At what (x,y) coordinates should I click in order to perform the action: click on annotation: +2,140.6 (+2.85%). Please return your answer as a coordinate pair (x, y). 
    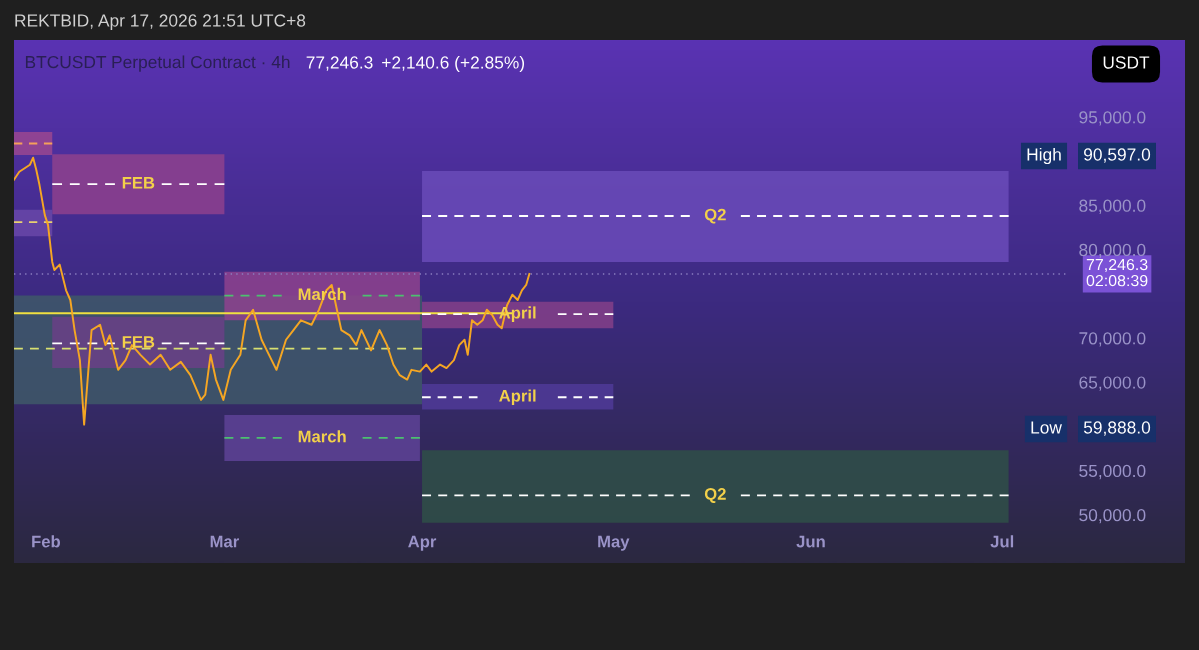
    Looking at the image, I should click on (453, 64).